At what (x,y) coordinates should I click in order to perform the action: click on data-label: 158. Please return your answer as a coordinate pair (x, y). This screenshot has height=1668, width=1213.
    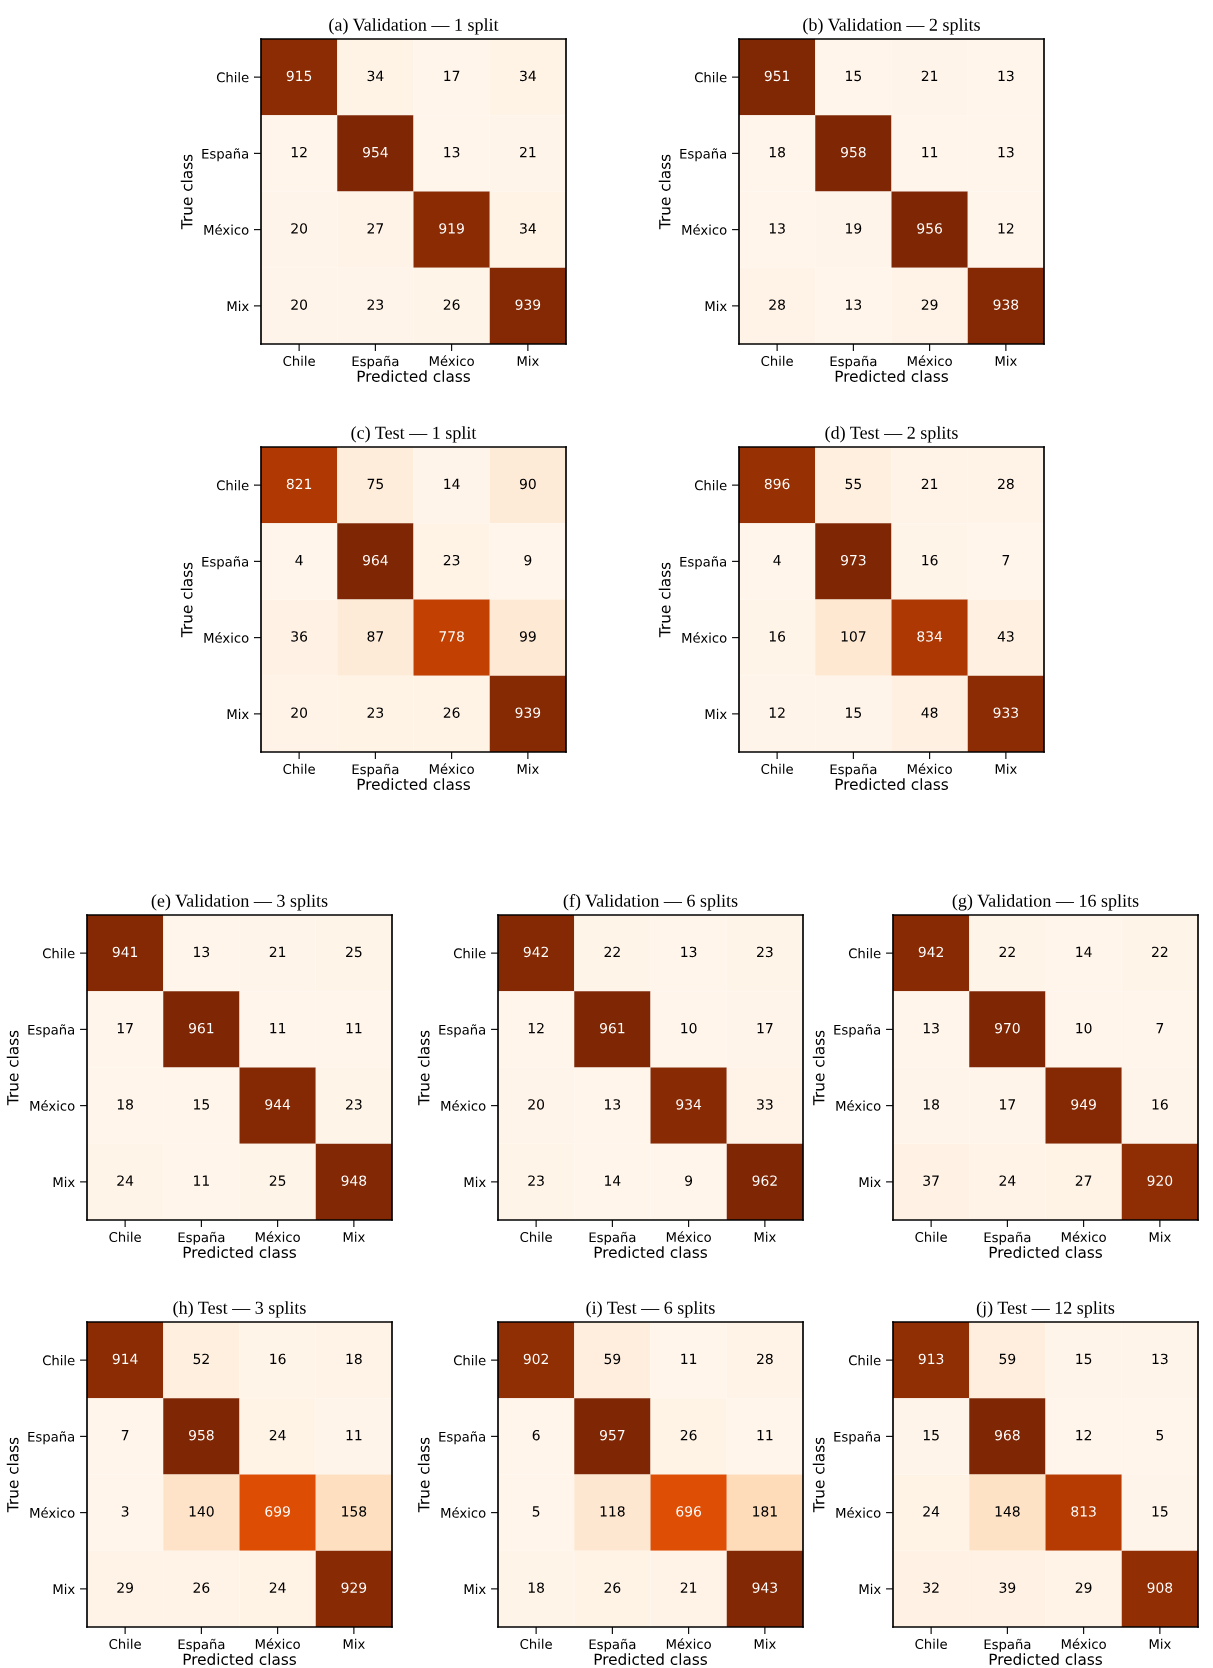
    Looking at the image, I should click on (354, 1511).